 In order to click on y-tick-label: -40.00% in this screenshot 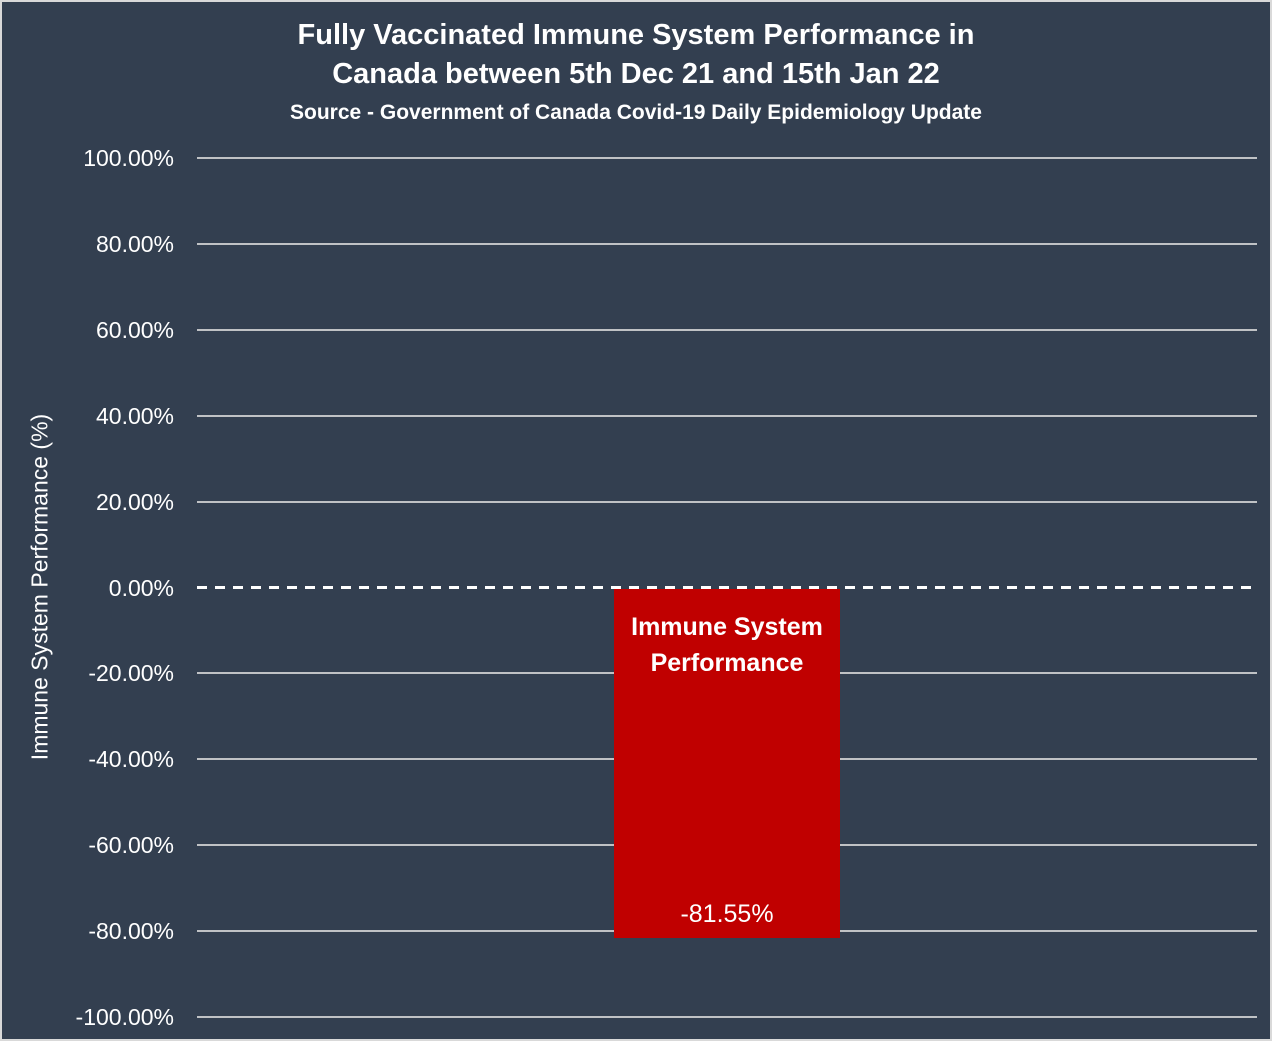, I will do `click(131, 759)`.